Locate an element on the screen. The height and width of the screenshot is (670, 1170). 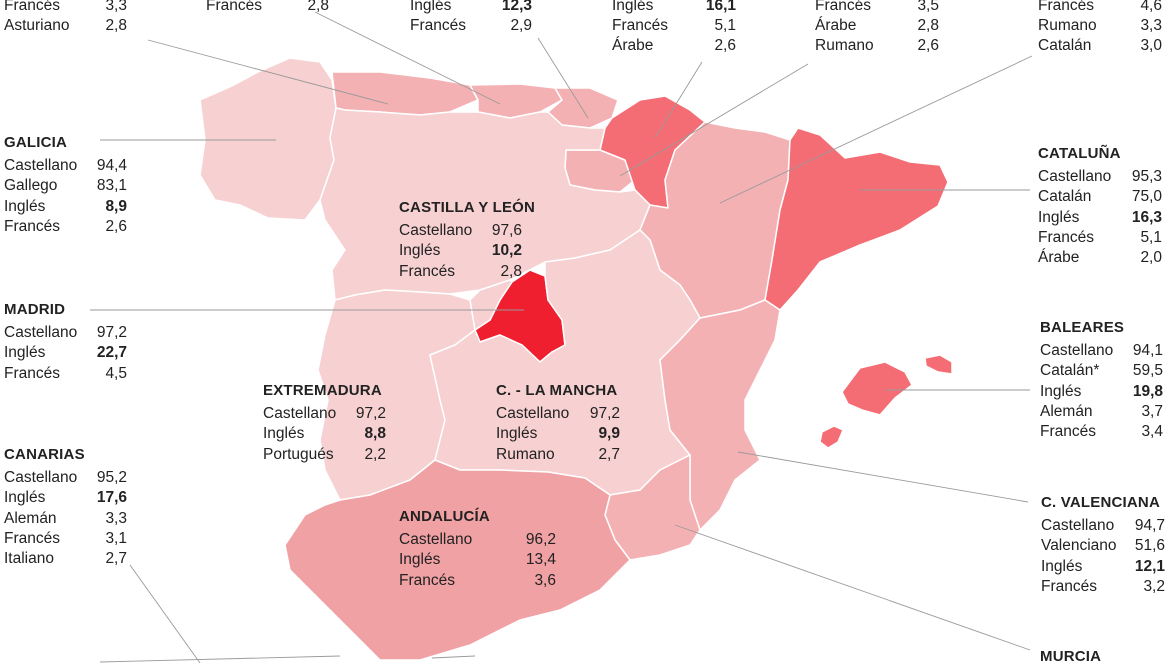
region-title: C. - LA MANCHA is located at coordinates (557, 390).